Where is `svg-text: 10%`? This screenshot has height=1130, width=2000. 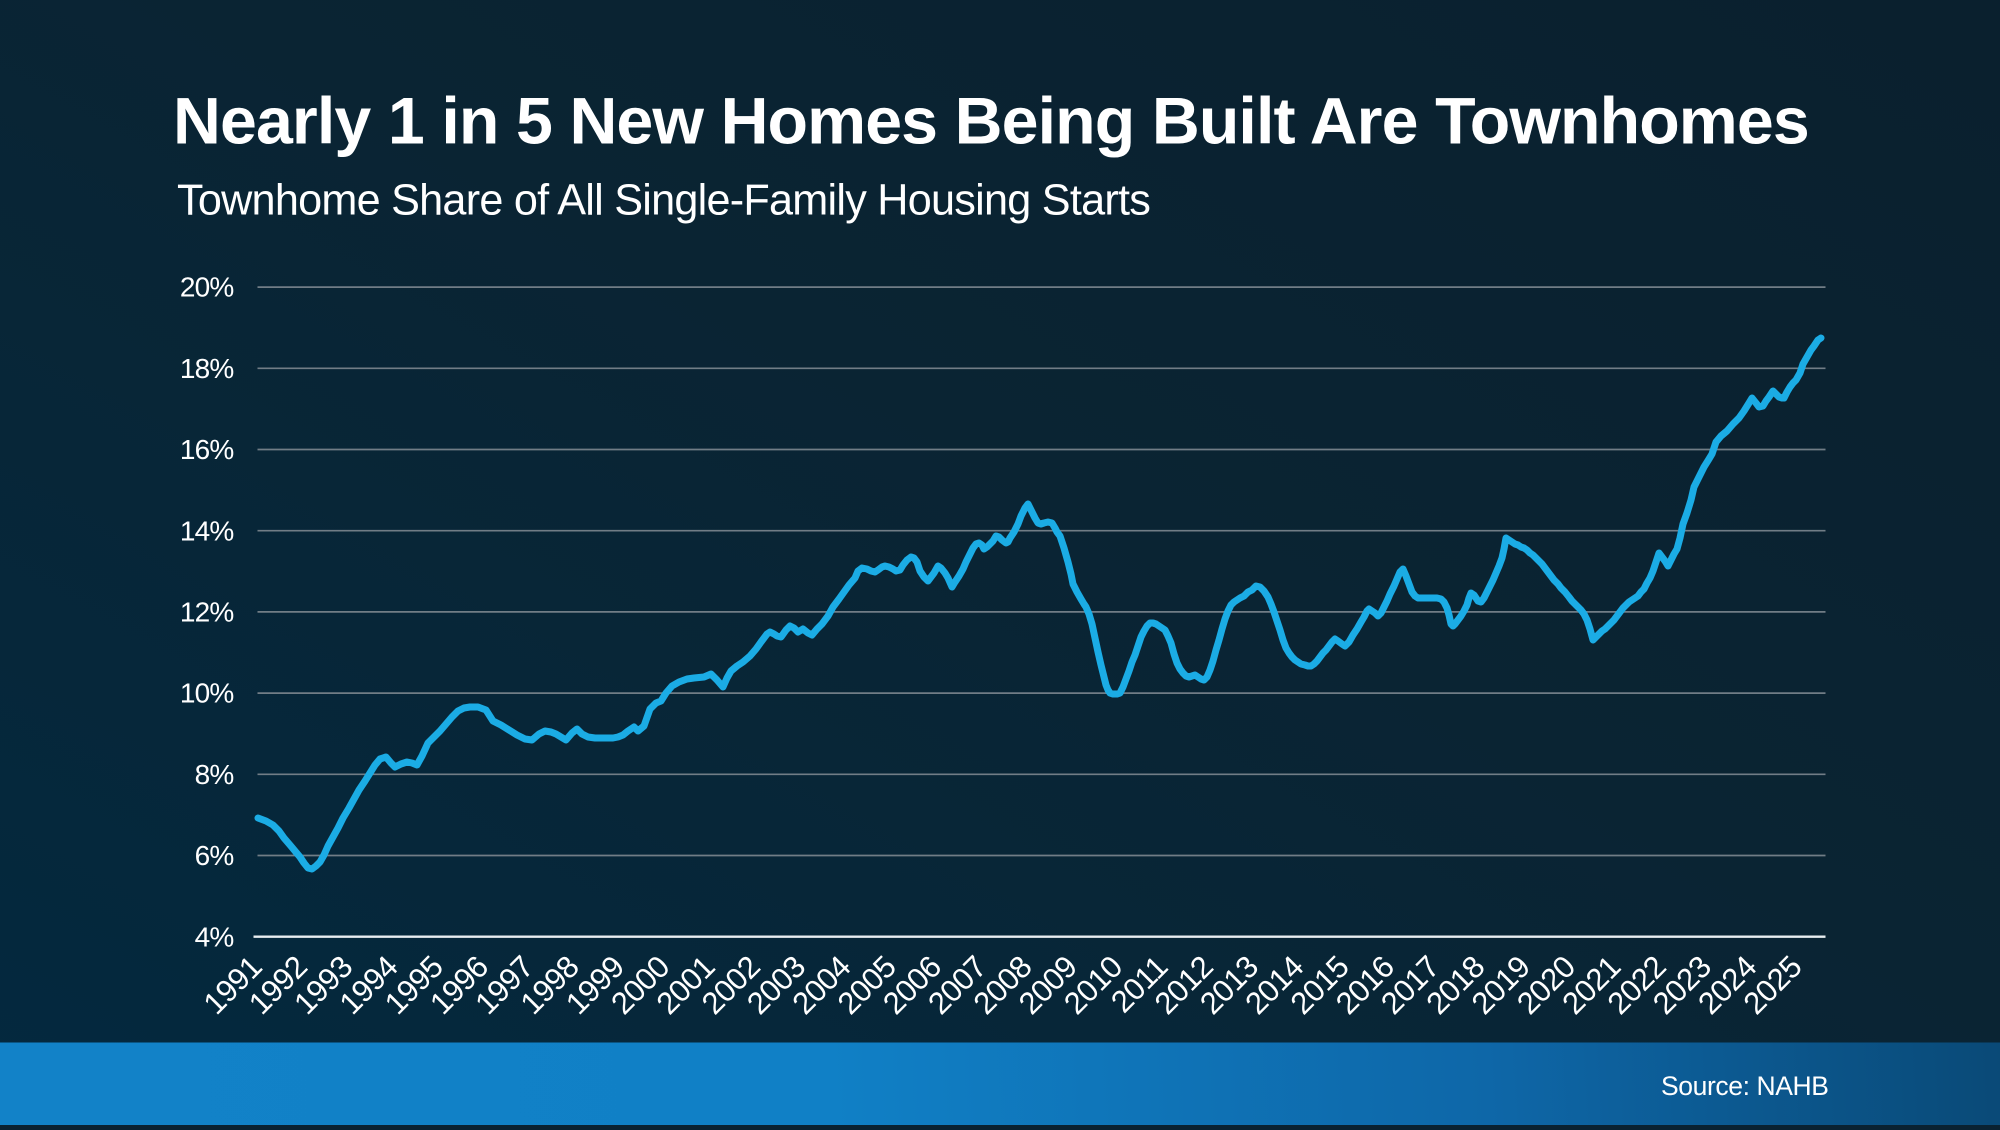 svg-text: 10% is located at coordinates (207, 693).